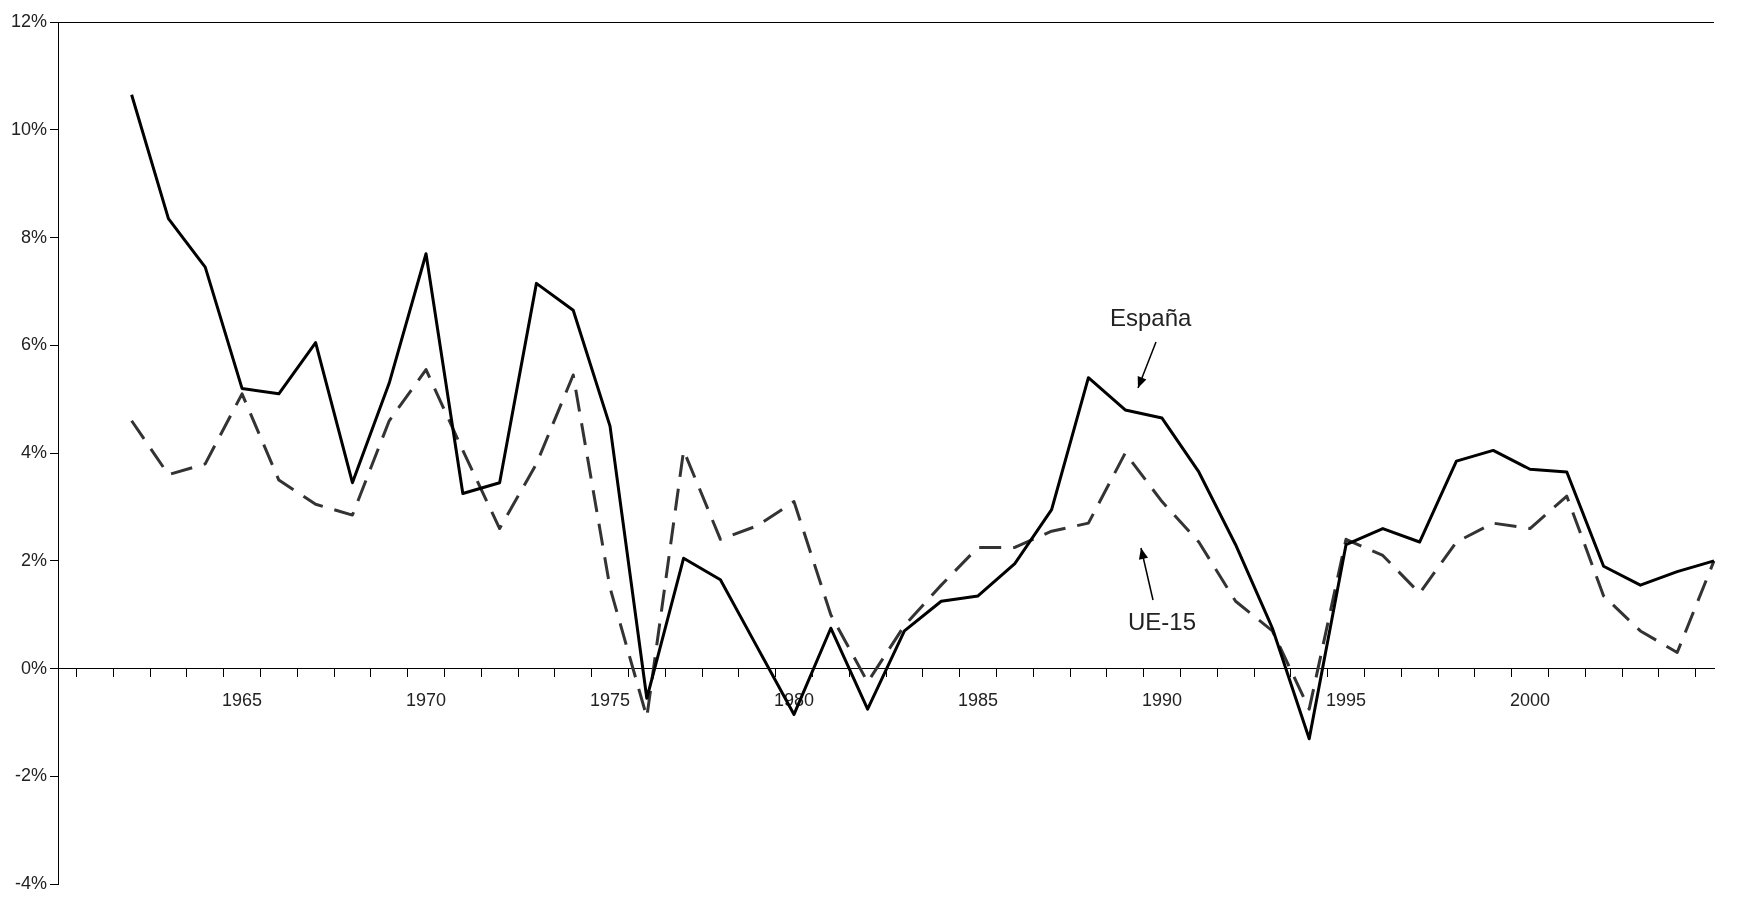  I want to click on x-tick-label: 1970, so click(426, 700).